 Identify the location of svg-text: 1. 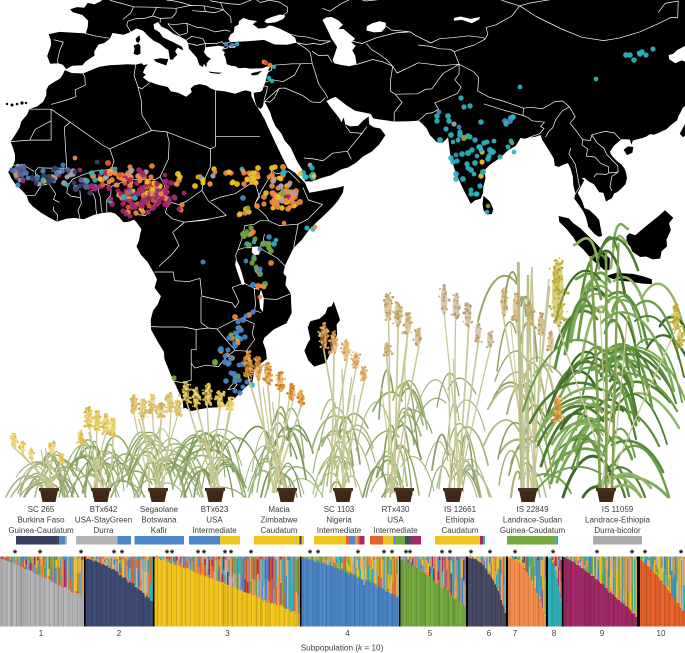
(41, 633).